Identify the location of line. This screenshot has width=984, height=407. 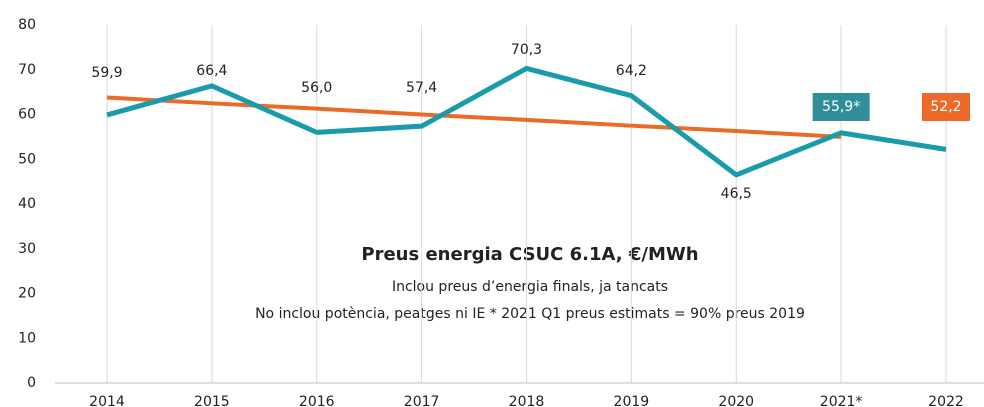
(474, 117).